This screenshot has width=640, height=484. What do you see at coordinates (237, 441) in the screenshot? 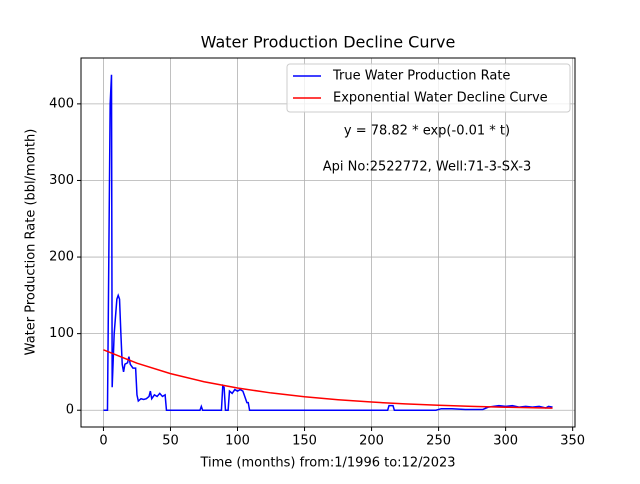
I see `x-tick-label: 100` at bounding box center [237, 441].